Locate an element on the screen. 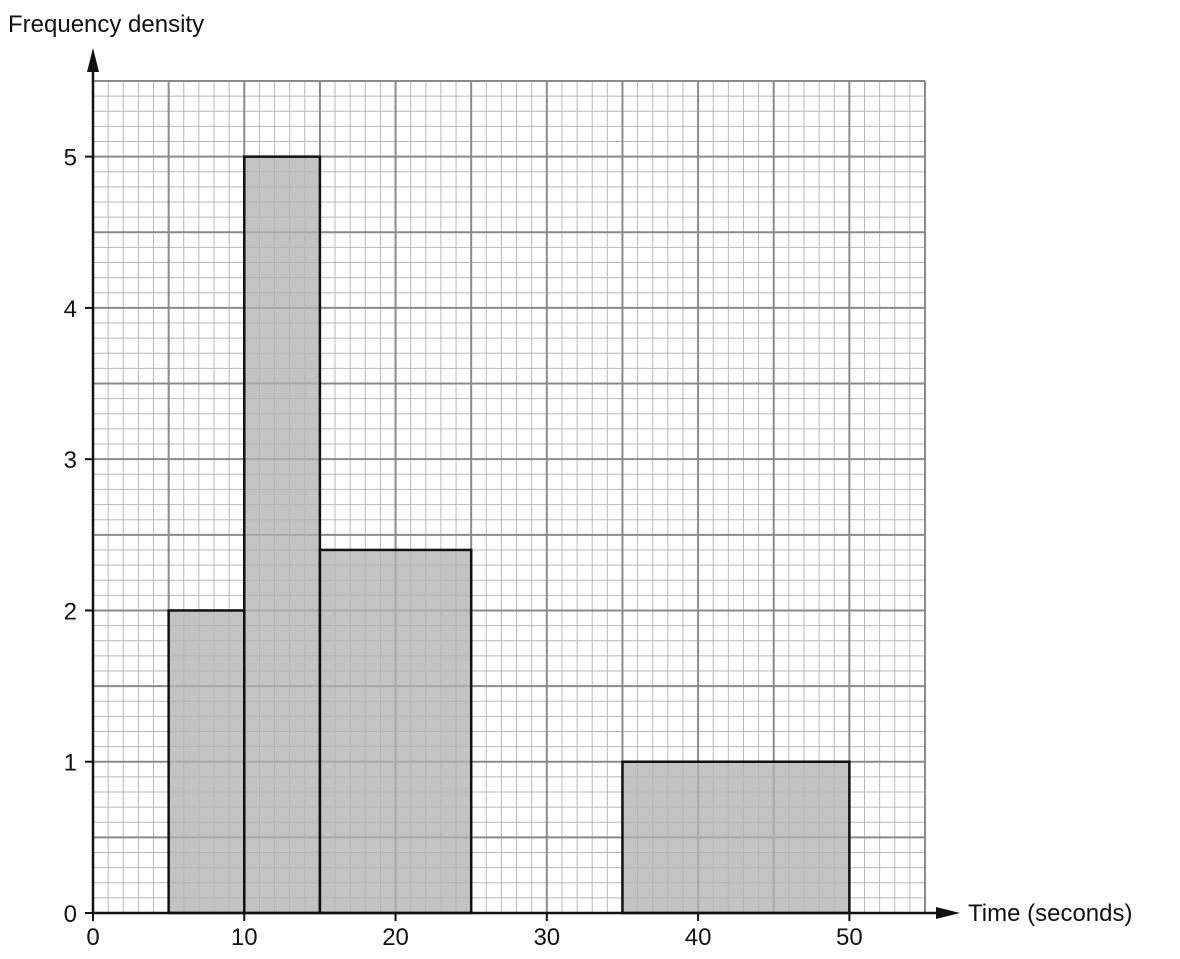 This screenshot has width=1180, height=959. x-axis-label: Time (seconds) is located at coordinates (1050, 913).